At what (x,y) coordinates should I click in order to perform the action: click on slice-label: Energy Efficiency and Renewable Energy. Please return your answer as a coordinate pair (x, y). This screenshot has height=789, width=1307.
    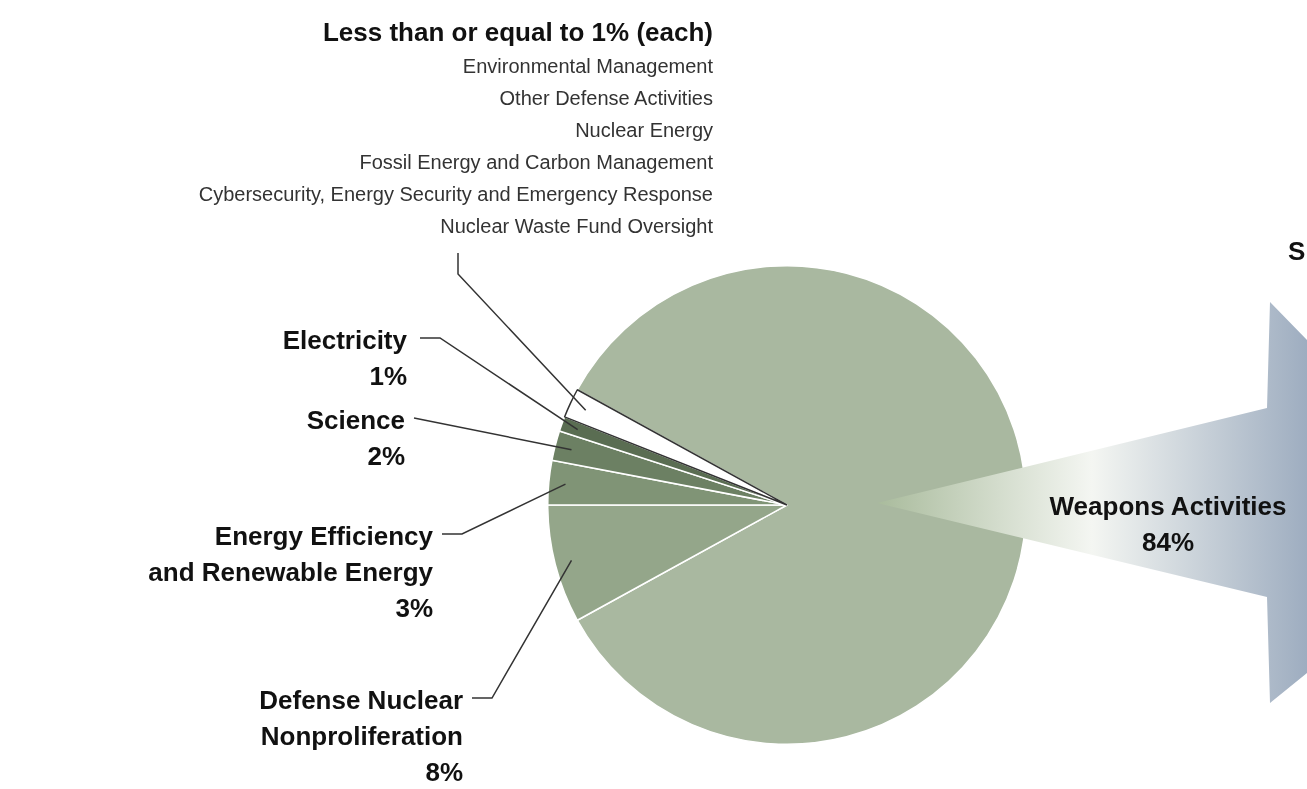
    Looking at the image, I should click on (290, 554).